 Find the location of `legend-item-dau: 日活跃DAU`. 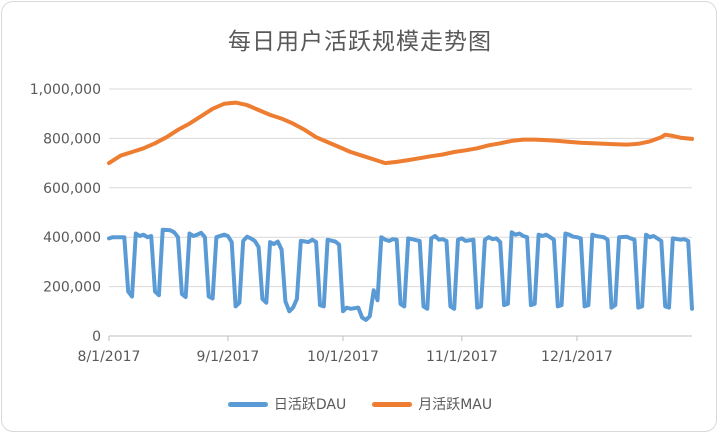

legend-item-dau: 日活跃DAU is located at coordinates (287, 404).